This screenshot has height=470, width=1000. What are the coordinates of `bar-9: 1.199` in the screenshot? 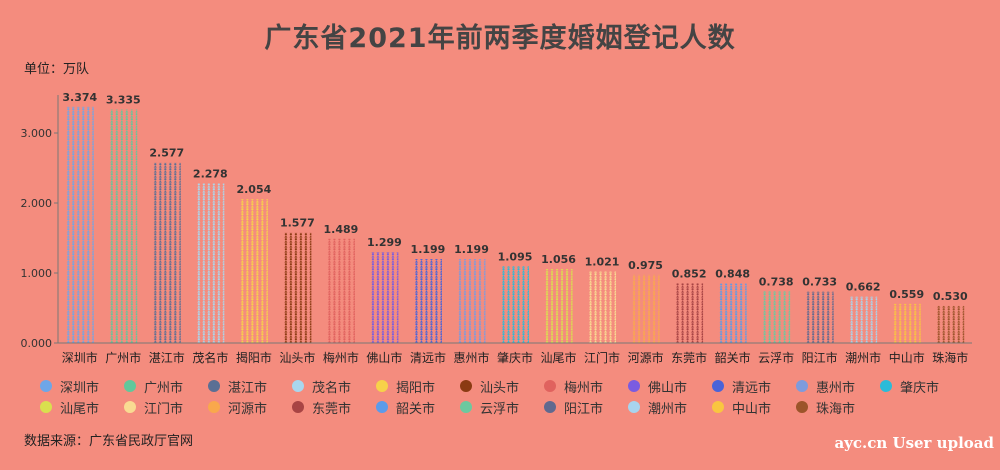 It's located at (428, 293).